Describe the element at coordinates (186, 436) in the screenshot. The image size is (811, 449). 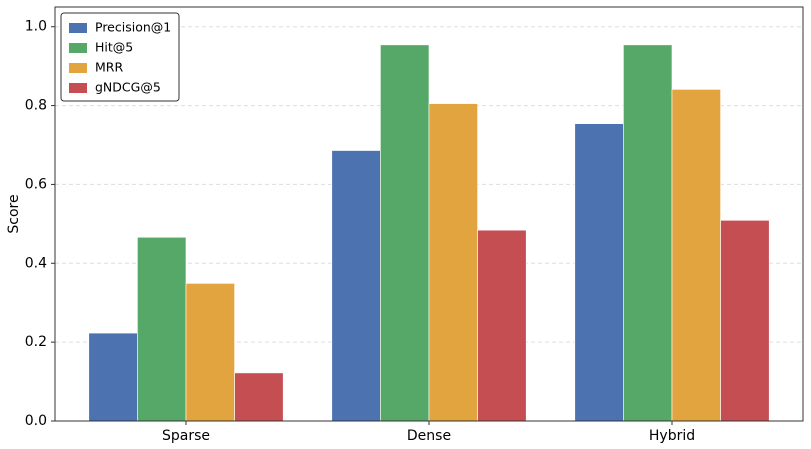
I see `x-tick-label: Sparse` at that location.